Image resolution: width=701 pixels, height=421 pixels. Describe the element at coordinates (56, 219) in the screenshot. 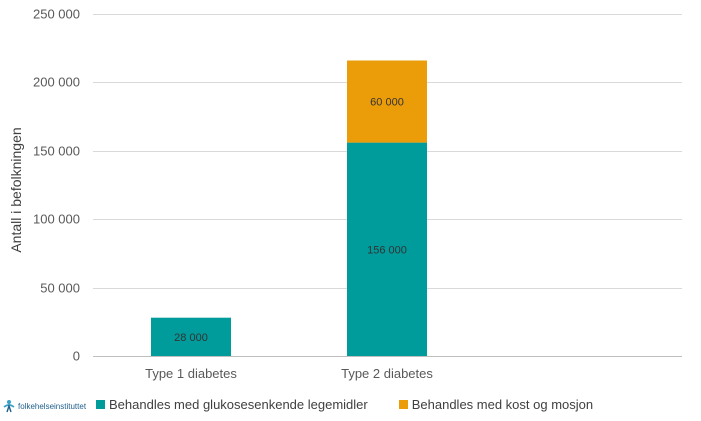

I see `y-tick-label: 100 000` at that location.